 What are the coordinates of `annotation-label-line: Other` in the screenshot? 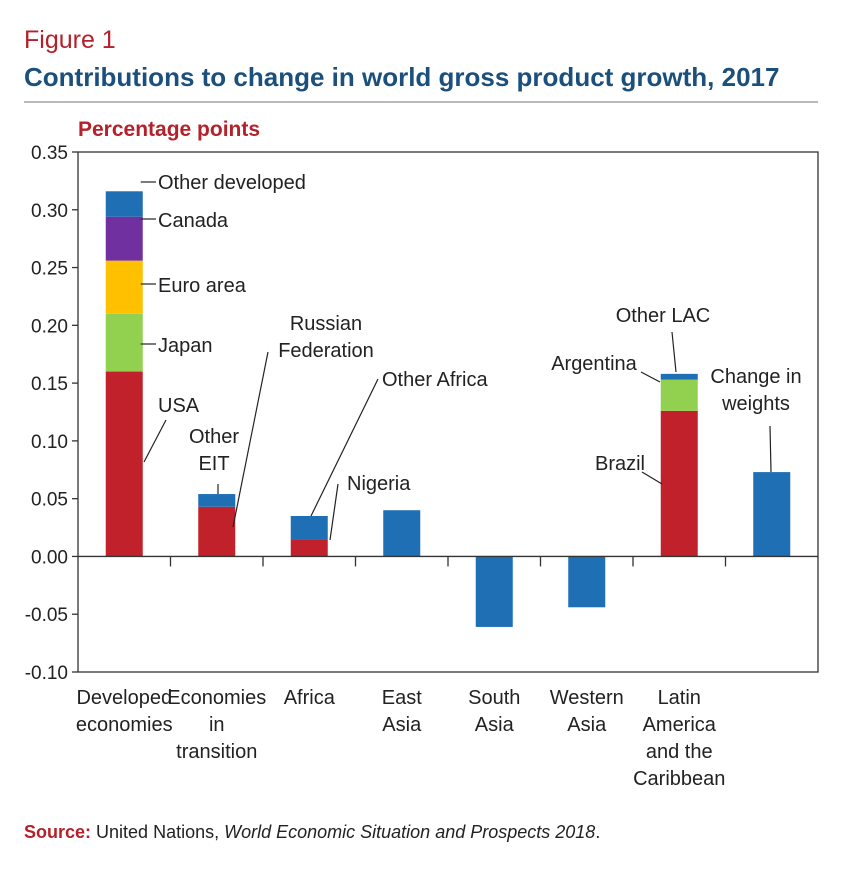 It's located at (214, 437).